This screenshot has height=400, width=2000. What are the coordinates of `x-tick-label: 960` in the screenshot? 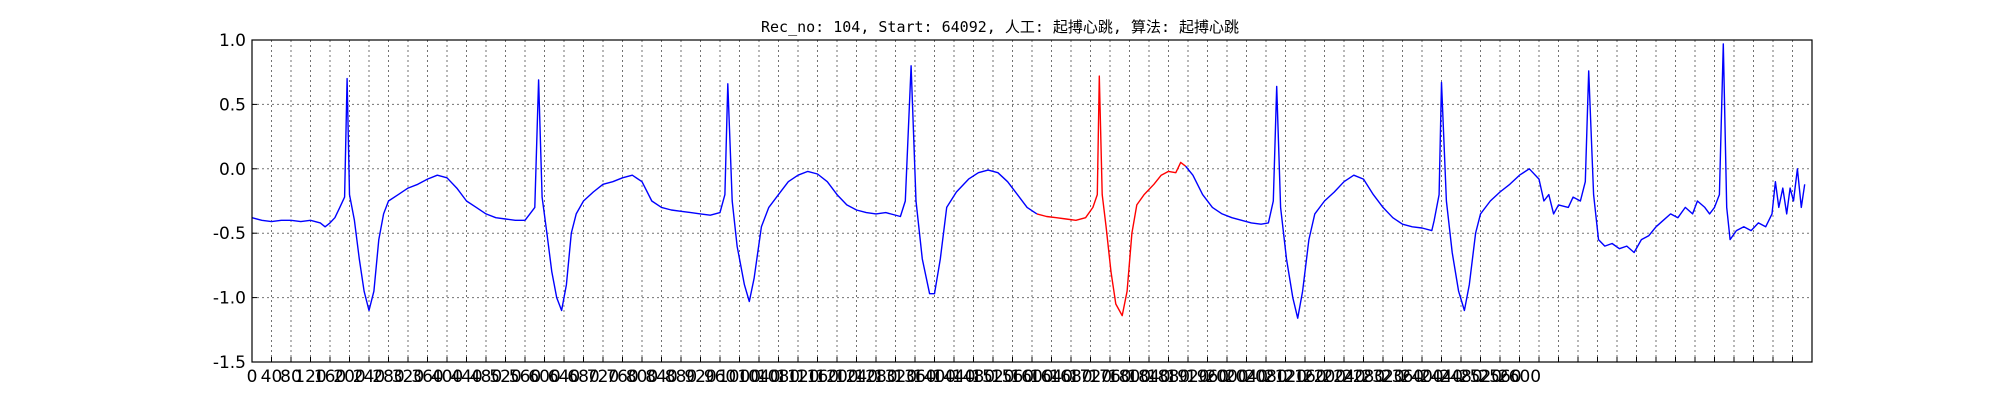 It's located at (720, 377).